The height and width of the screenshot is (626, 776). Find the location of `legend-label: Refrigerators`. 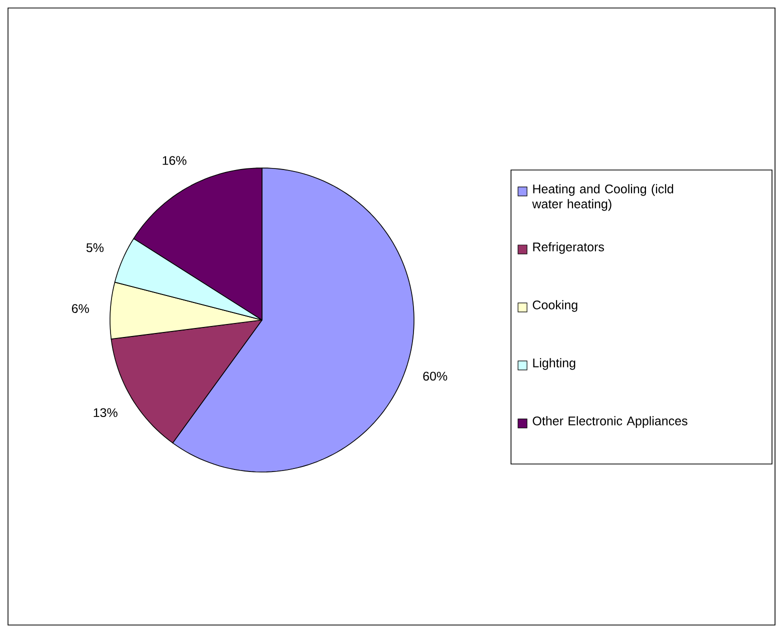

legend-label: Refrigerators is located at coordinates (568, 248).